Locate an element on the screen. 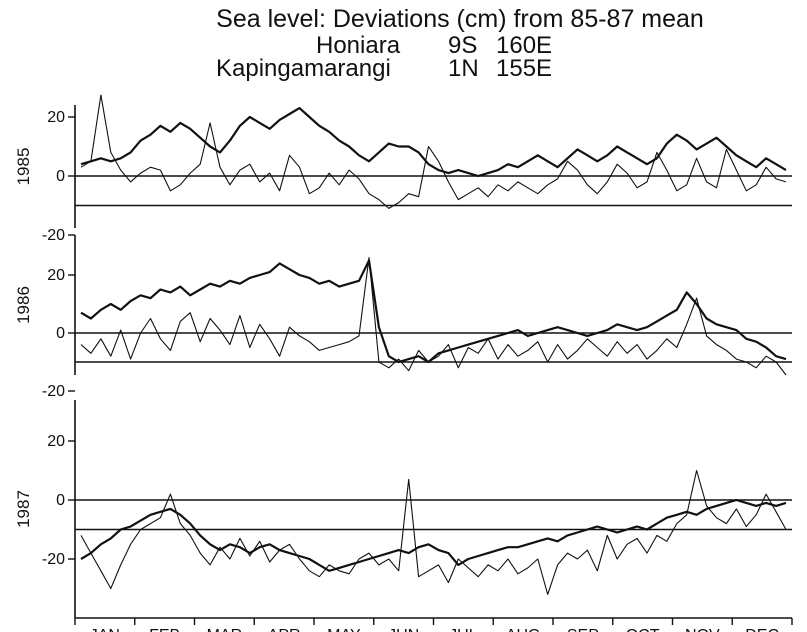 This screenshot has width=807, height=632. y-tick-label-1986-1: 0 is located at coordinates (60, 333).